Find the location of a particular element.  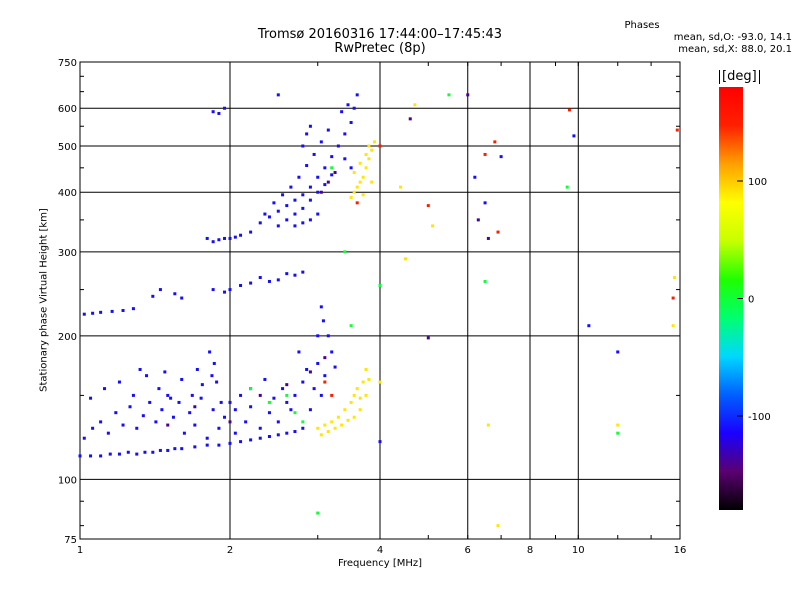

y-tick-label: 500 is located at coordinates (67, 147).